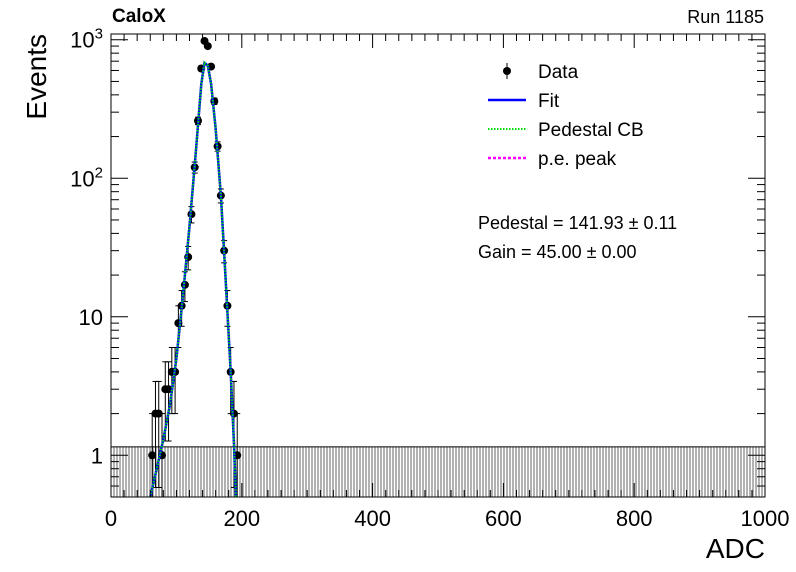 The height and width of the screenshot is (572, 796). Describe the element at coordinates (36, 77) in the screenshot. I see `y-axis-label: Events` at that location.